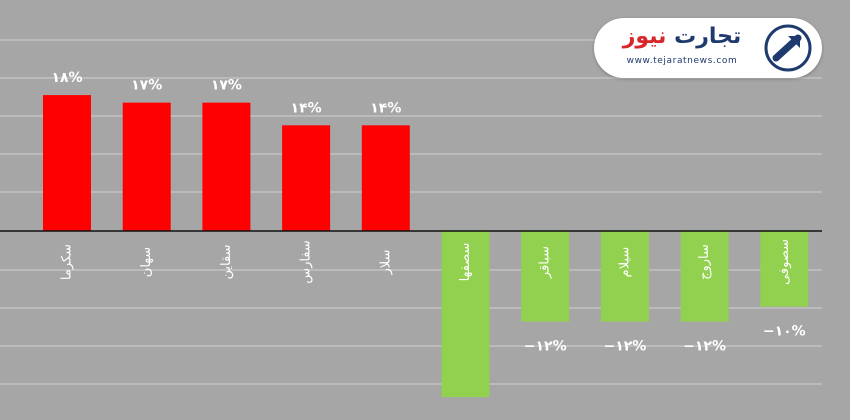  What do you see at coordinates (306, 108) in the screenshot?
I see `value-label-3: ۱۴%` at bounding box center [306, 108].